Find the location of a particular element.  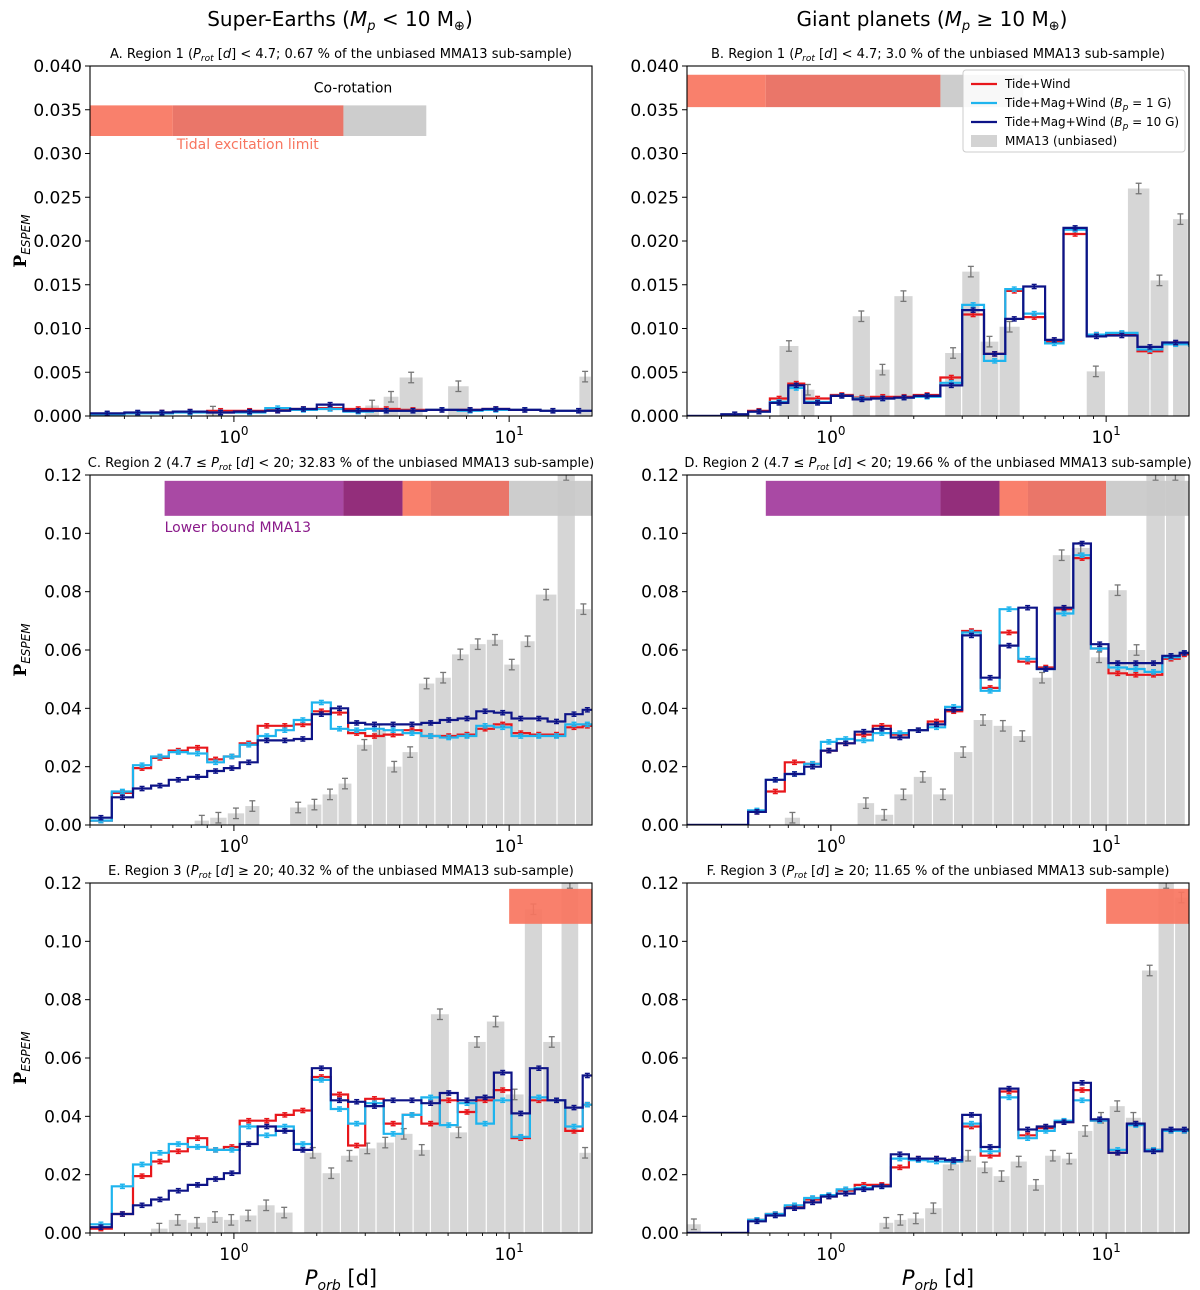

annotation-label: Lower bound MMA13 is located at coordinates (238, 528).